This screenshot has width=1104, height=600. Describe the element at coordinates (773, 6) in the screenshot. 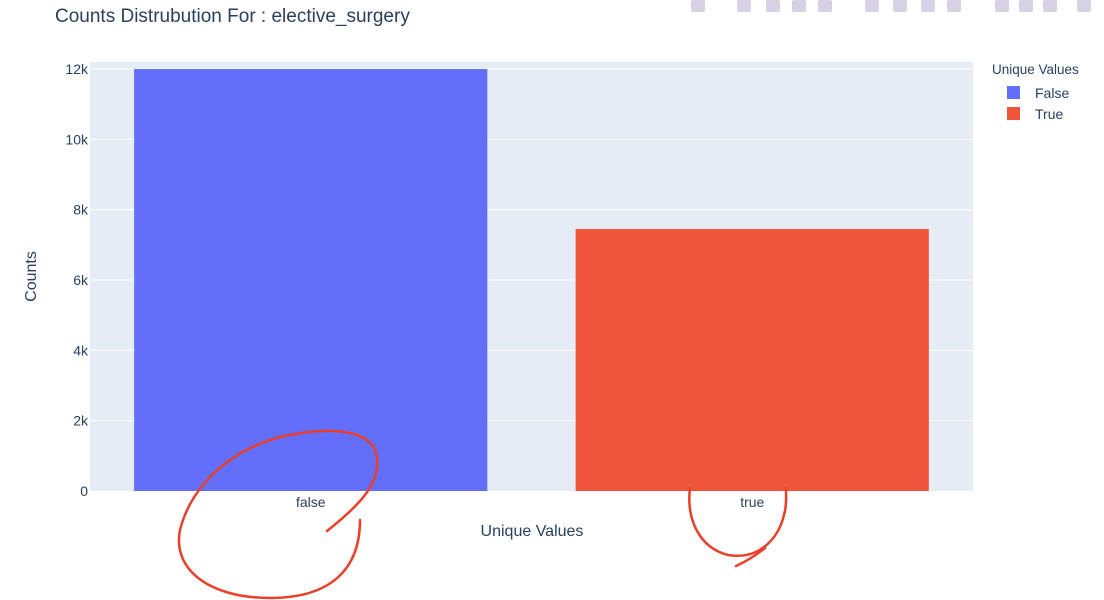

I see `pan-icon` at that location.